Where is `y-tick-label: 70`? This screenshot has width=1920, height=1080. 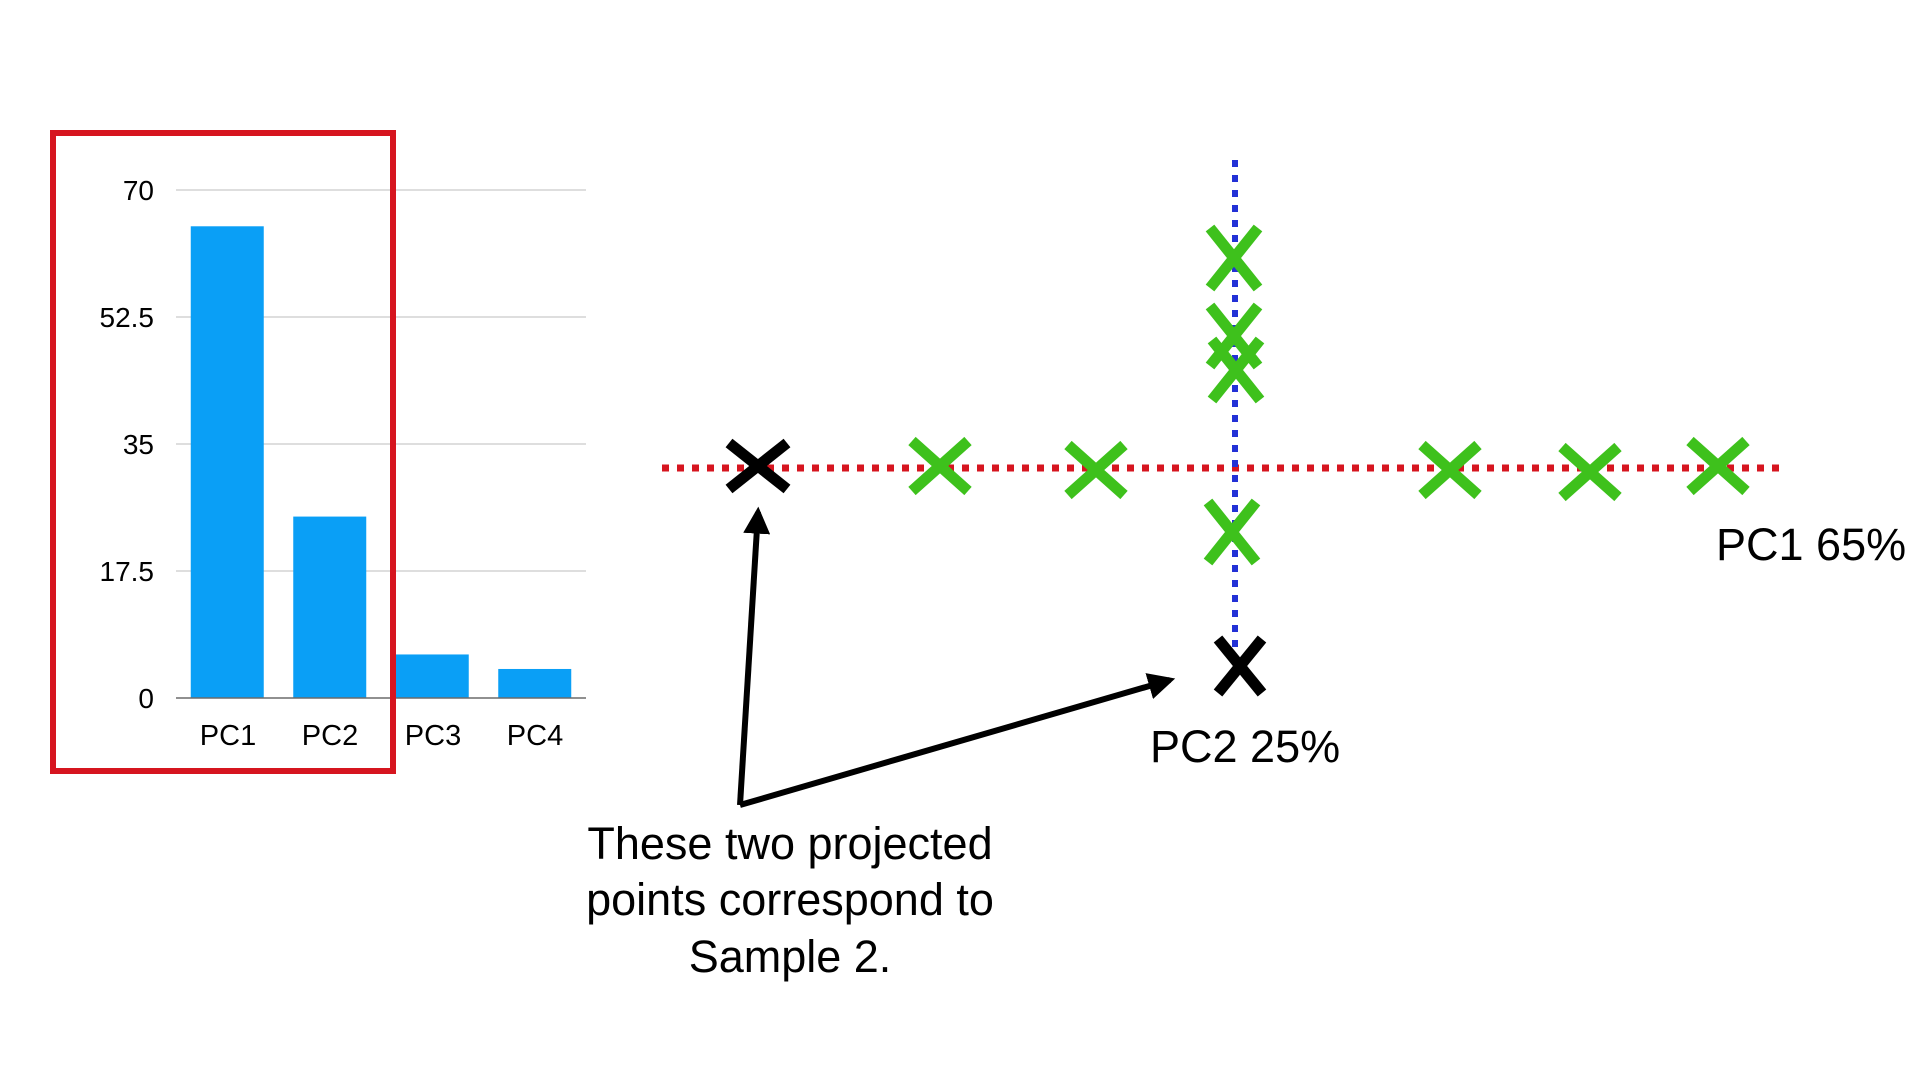 y-tick-label: 70 is located at coordinates (138, 190).